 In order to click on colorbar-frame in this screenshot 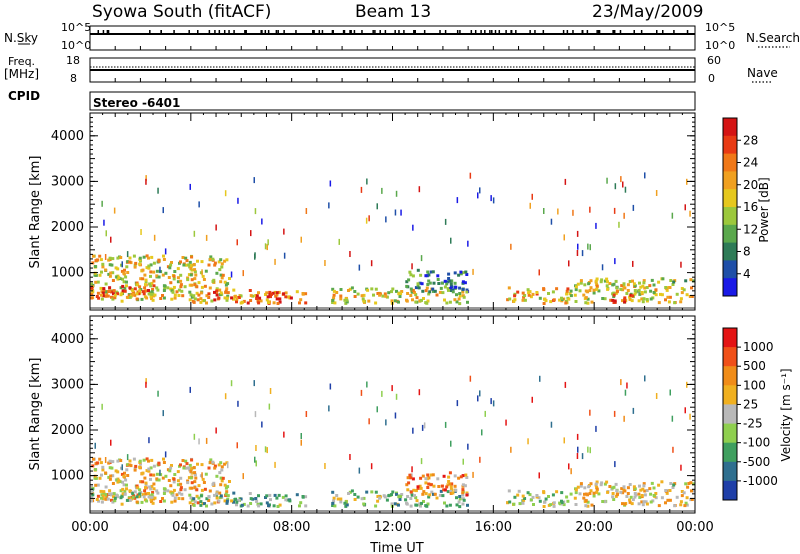, I will do `click(730, 414)`.